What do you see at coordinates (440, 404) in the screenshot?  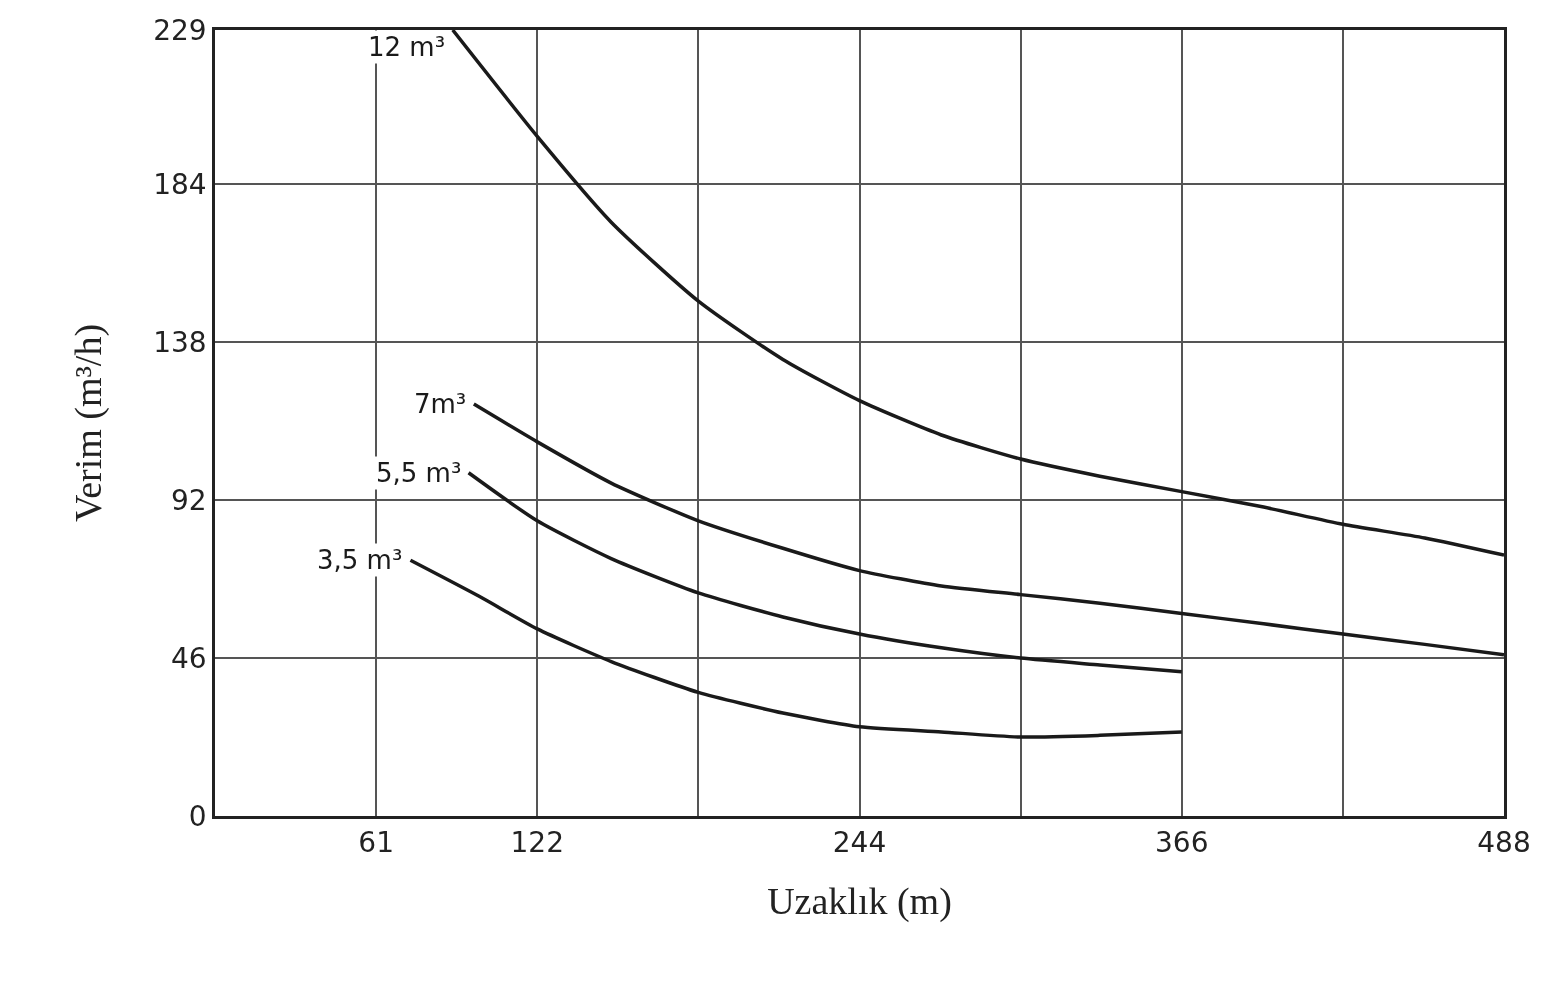 I see `series-label: 7m³` at bounding box center [440, 404].